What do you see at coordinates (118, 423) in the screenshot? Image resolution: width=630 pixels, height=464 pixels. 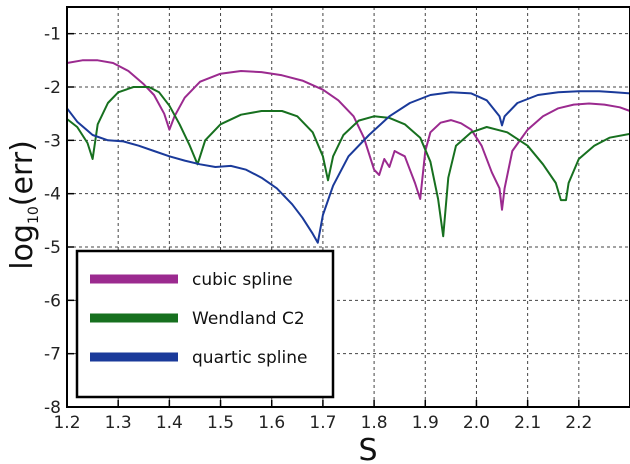 I see `x-tick-label: 1.3` at bounding box center [118, 423].